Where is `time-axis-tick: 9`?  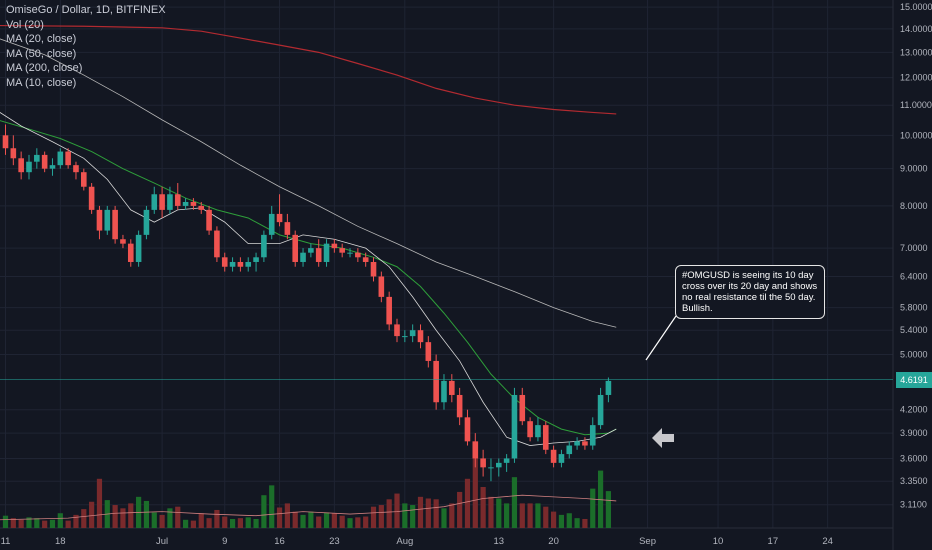
time-axis-tick: 9 is located at coordinates (224, 541).